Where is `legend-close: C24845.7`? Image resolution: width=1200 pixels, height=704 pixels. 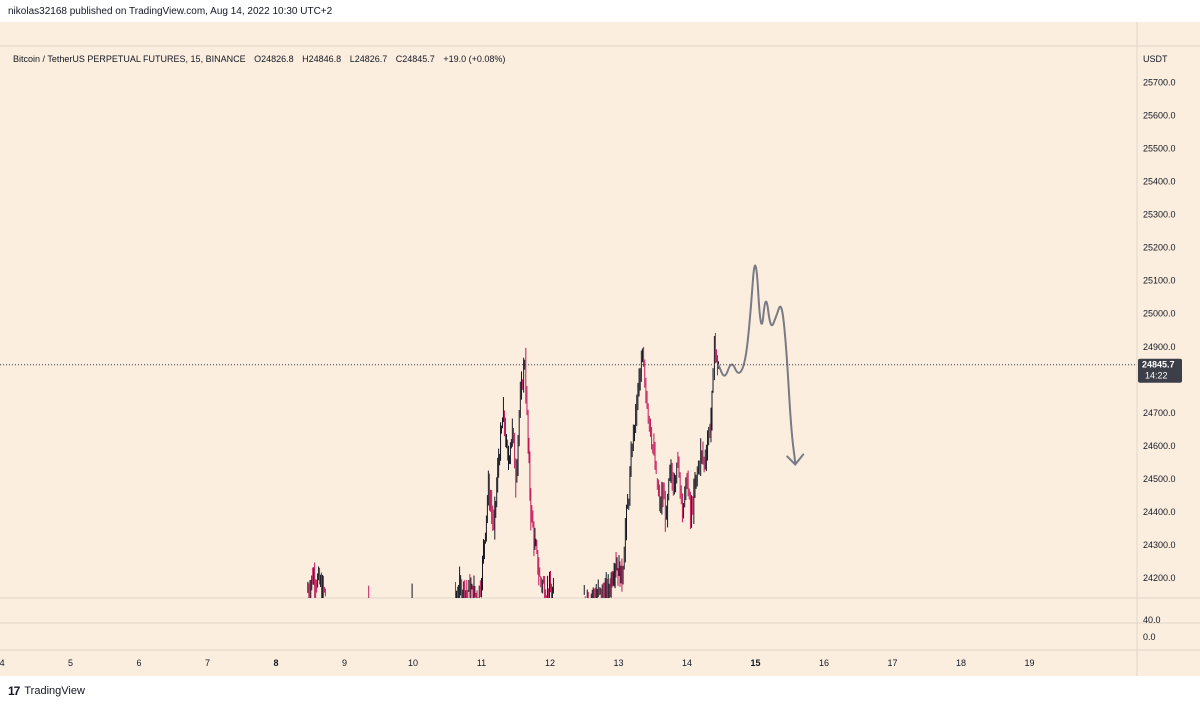
legend-close: C24845.7 is located at coordinates (415, 59).